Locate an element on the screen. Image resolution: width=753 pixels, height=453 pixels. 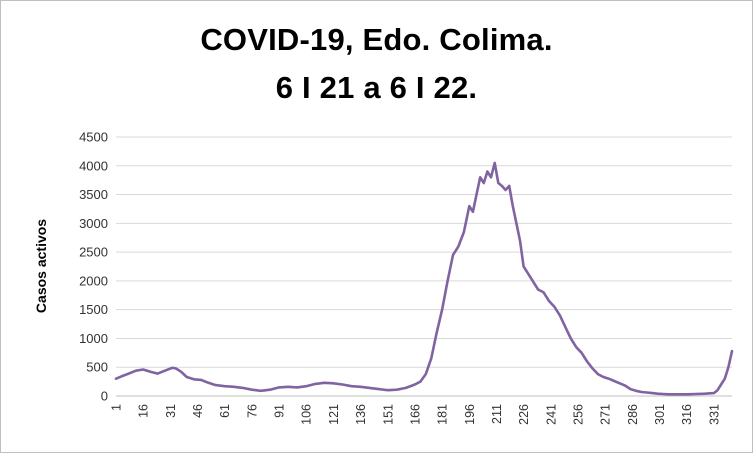
x-tick-label: 226 is located at coordinates (524, 414).